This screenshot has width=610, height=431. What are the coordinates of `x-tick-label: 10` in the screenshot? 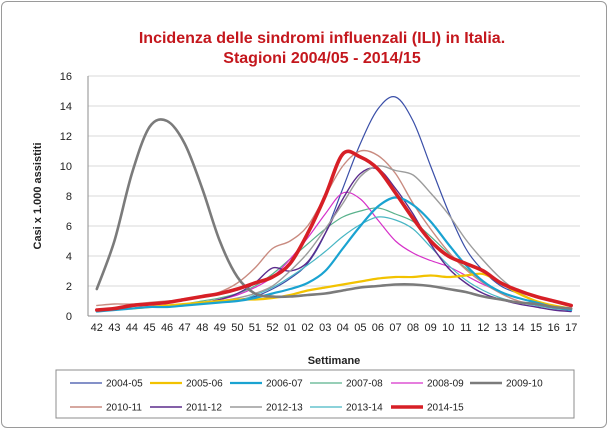 It's located at (448, 328).